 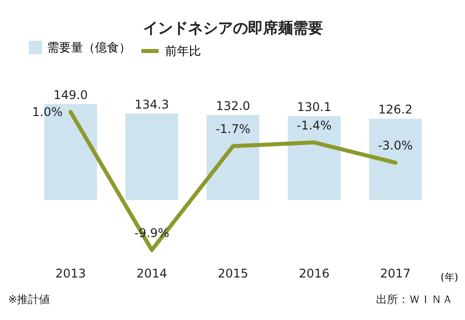 What do you see at coordinates (70, 95) in the screenshot?
I see `data-label: 149.0` at bounding box center [70, 95].